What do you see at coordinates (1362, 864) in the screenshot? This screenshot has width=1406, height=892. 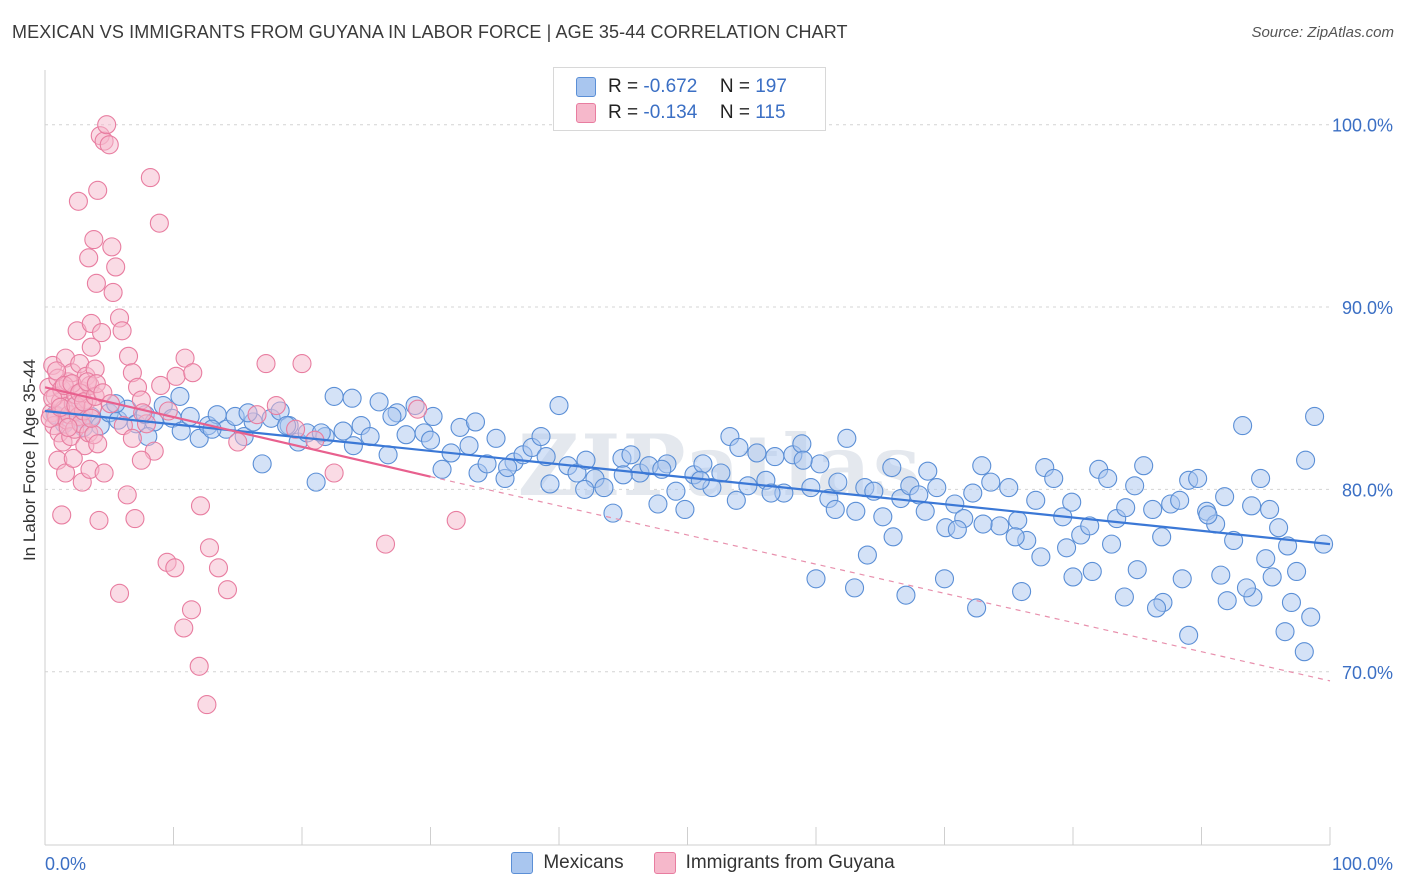 I see `x-tick-label: 100.0%` at bounding box center [1362, 864].